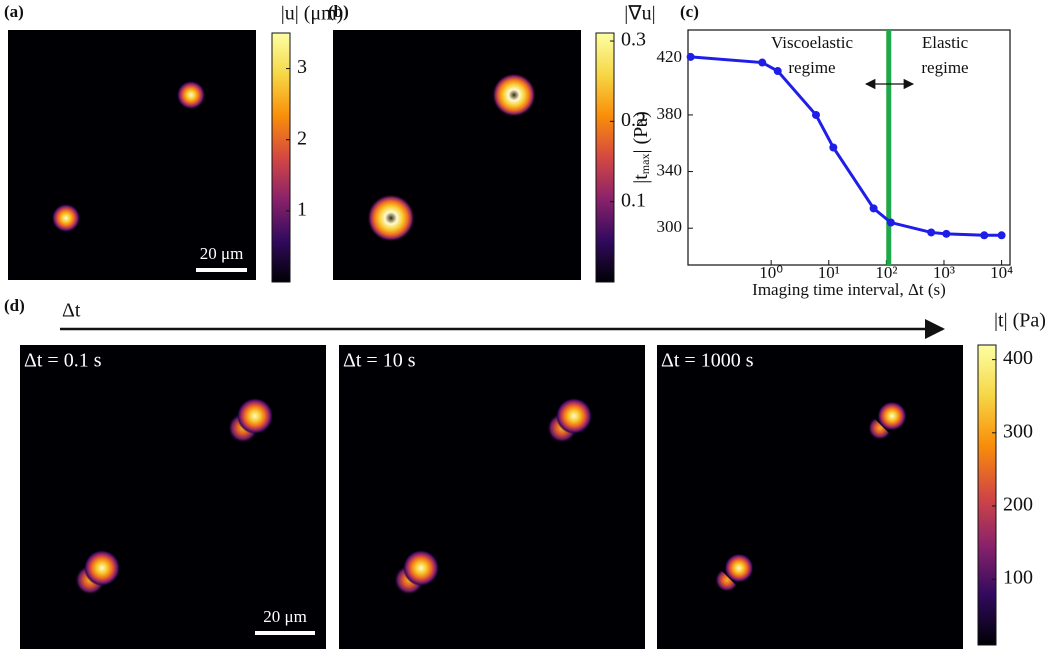 The width and height of the screenshot is (1050, 649). I want to click on frame-title: Δt = 0.1 s, so click(63, 361).